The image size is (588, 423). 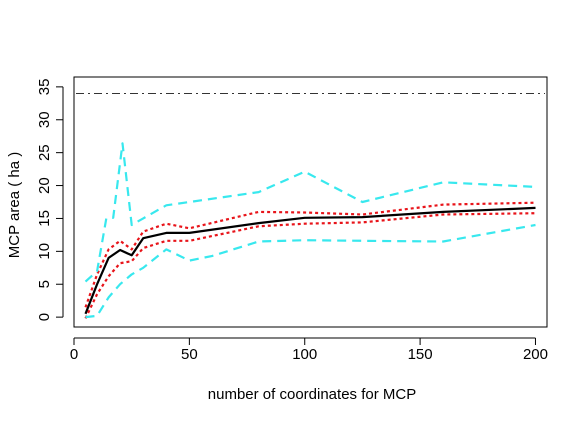 What do you see at coordinates (189, 354) in the screenshot?
I see `x-tick-label: 50` at bounding box center [189, 354].